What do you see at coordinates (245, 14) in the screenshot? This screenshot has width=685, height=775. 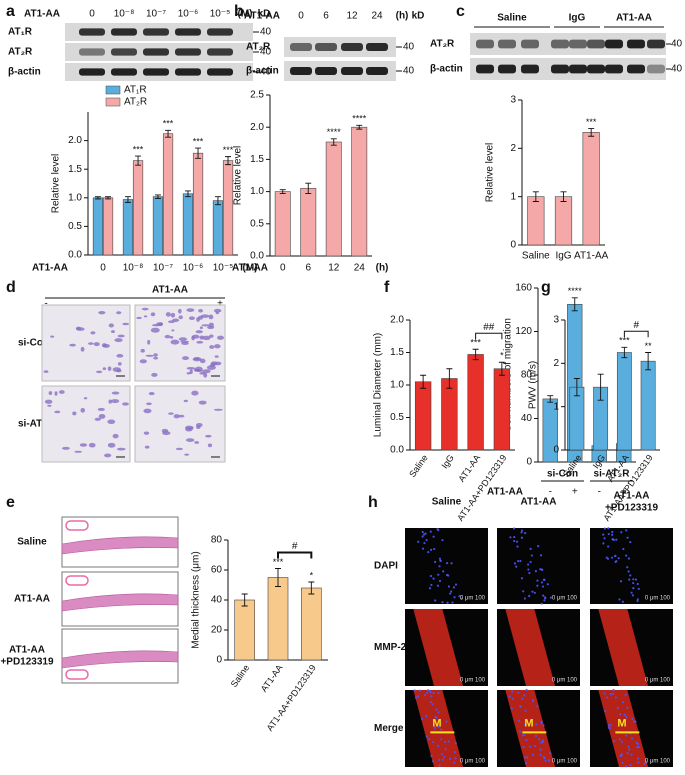 I see `unit-label: (M)` at bounding box center [245, 14].